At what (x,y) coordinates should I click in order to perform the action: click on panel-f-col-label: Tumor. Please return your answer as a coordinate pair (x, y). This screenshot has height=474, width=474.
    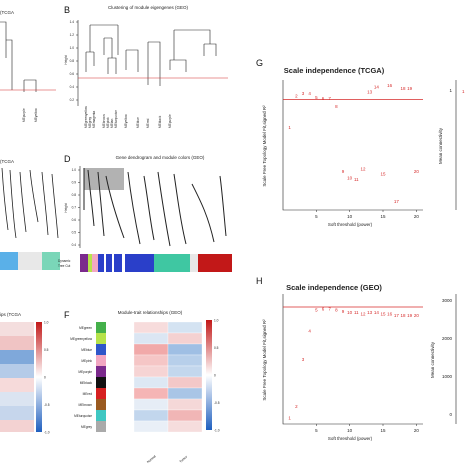
    Looking at the image, I should click on (184, 459).